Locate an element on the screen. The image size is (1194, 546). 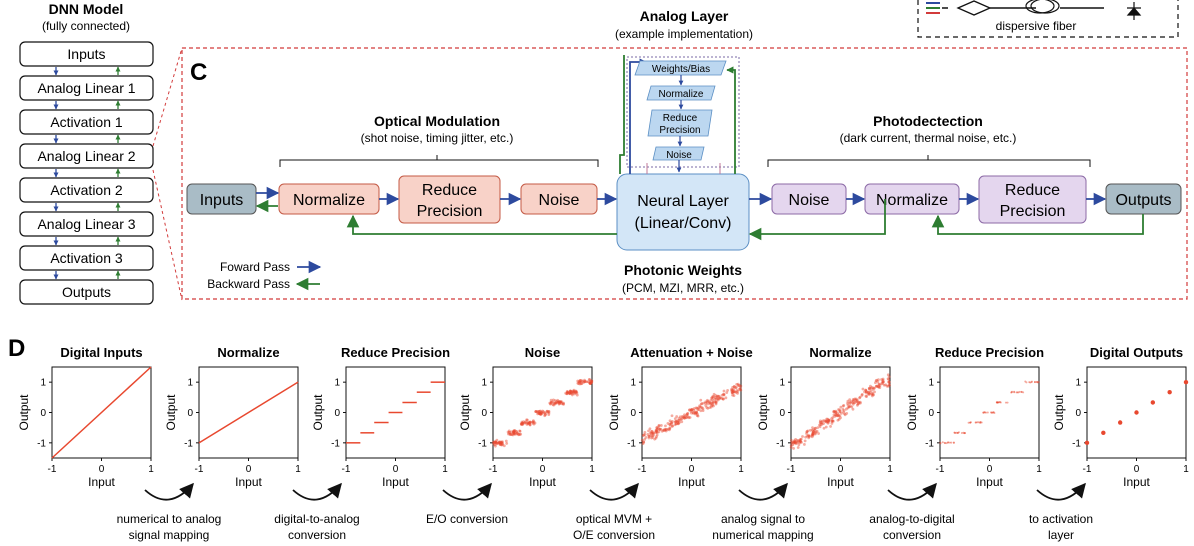
y-tick-label: 1 is located at coordinates (43, 383).